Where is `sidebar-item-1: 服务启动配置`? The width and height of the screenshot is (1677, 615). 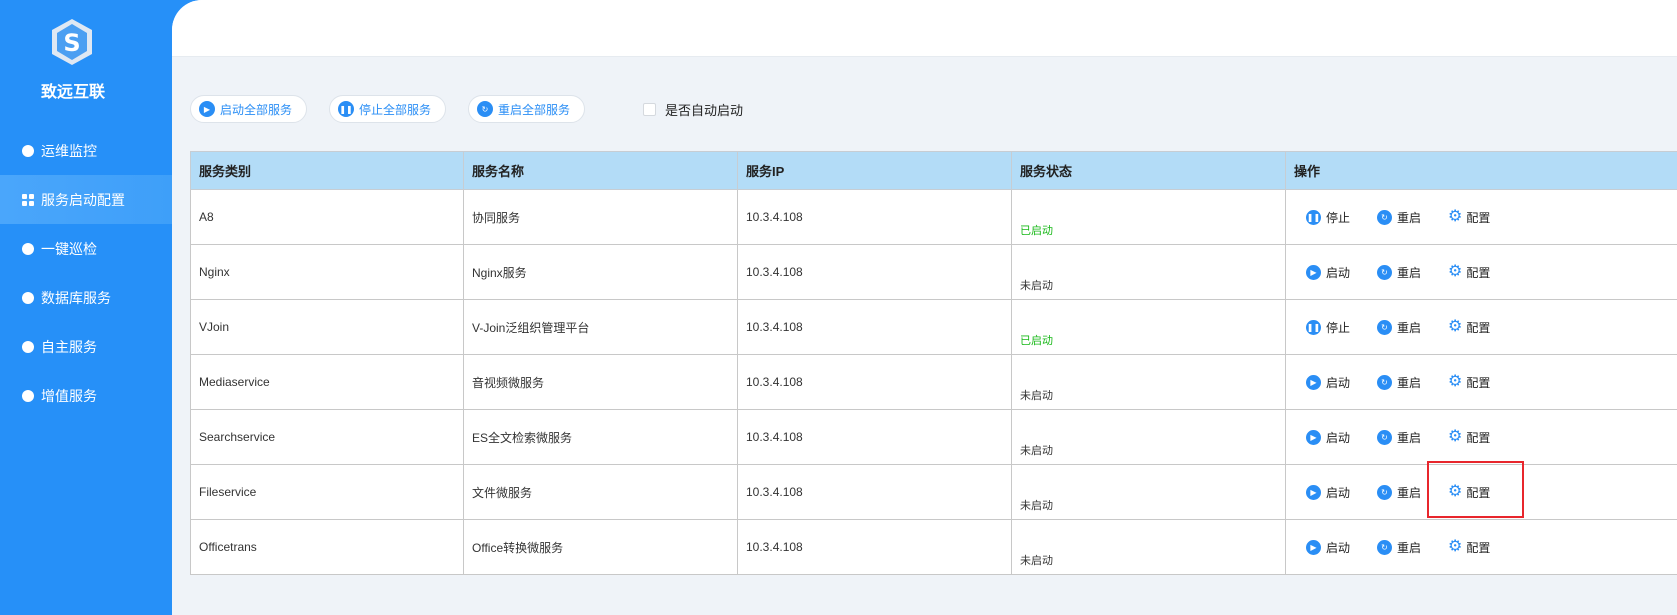 sidebar-item-1: 服务启动配置 is located at coordinates (86, 199).